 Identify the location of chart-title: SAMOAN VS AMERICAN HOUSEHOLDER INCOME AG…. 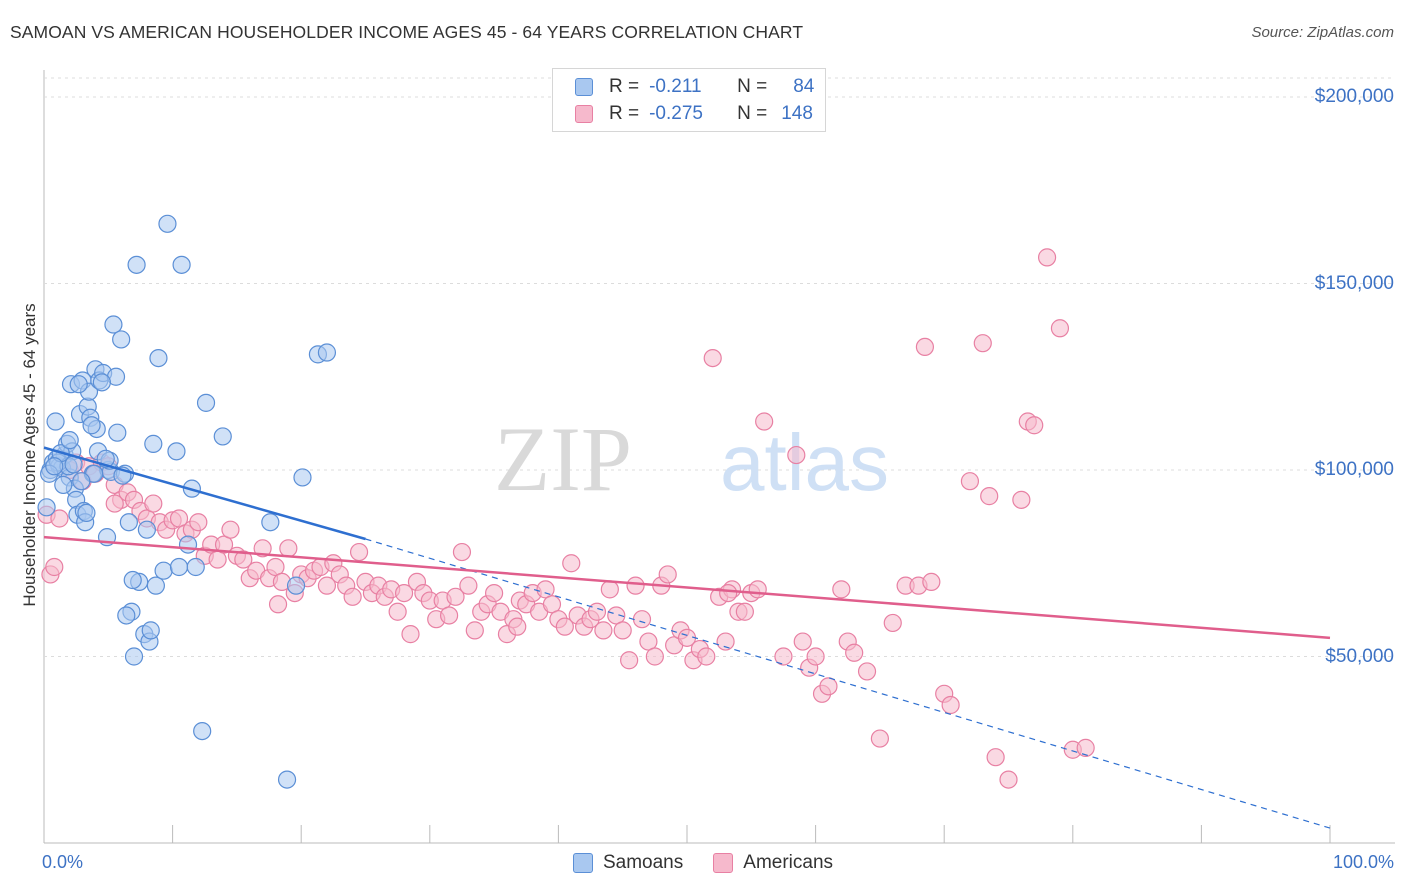
(407, 32).